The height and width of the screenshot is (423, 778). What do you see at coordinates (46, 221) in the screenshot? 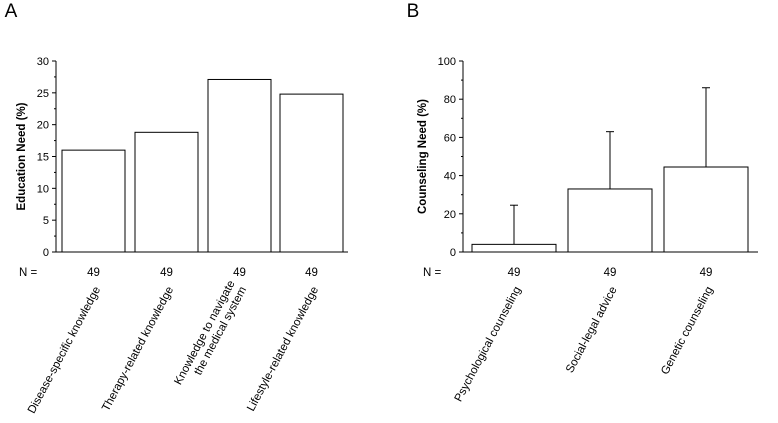
I see `y-tick-label: 5` at bounding box center [46, 221].